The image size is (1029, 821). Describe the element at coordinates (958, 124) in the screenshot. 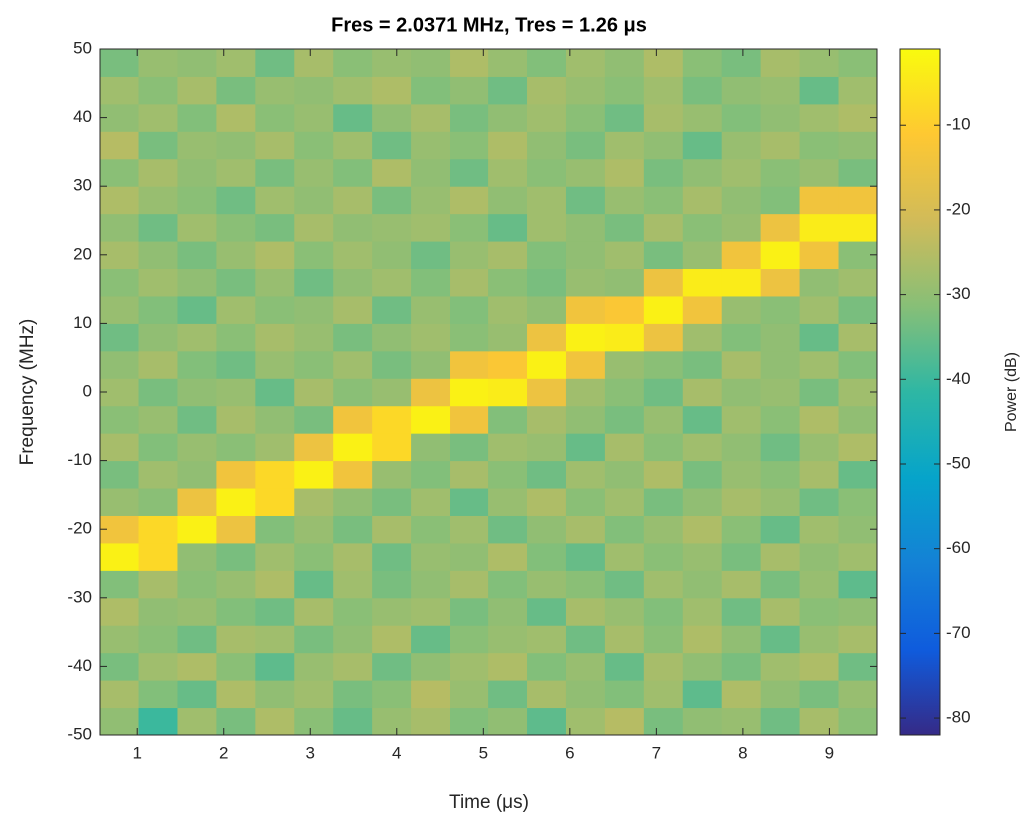

I see `colorbar-tick-label: -10` at that location.